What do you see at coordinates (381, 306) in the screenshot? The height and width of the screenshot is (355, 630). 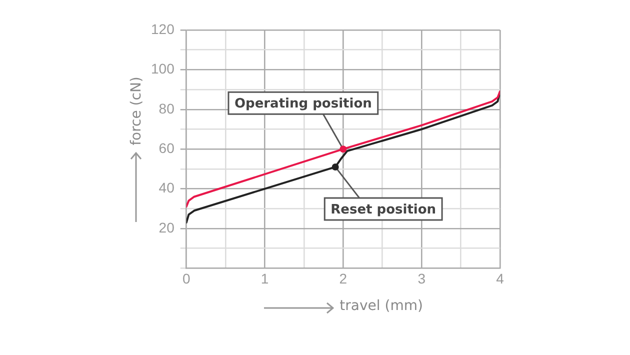 I see `x-axis-title: travel (mm)` at bounding box center [381, 306].